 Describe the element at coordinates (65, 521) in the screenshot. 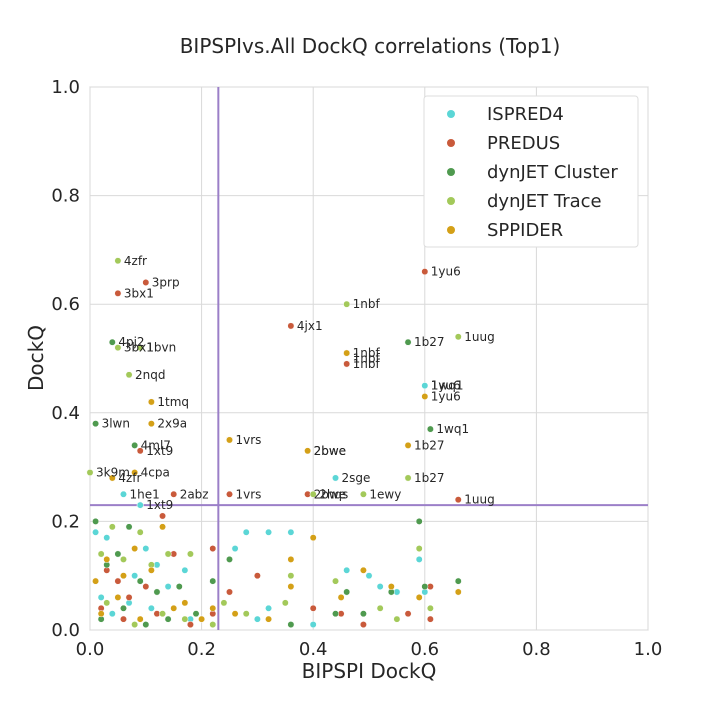

I see `y-tick-label: 0.2` at that location.